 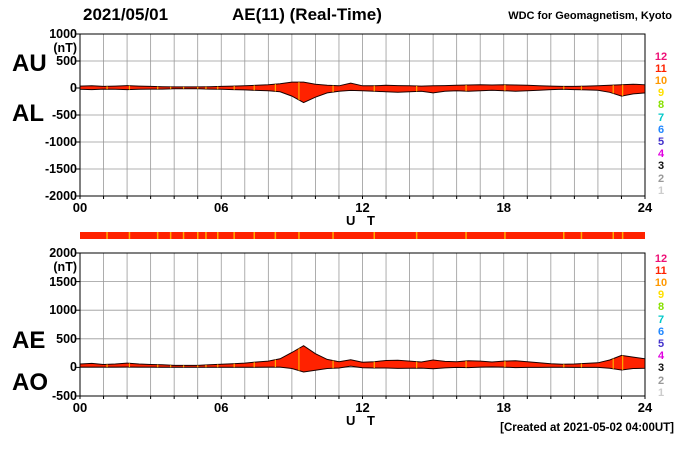 What do you see at coordinates (61, 169) in the screenshot?
I see `au-al-y-tick-label: -1500` at bounding box center [61, 169].